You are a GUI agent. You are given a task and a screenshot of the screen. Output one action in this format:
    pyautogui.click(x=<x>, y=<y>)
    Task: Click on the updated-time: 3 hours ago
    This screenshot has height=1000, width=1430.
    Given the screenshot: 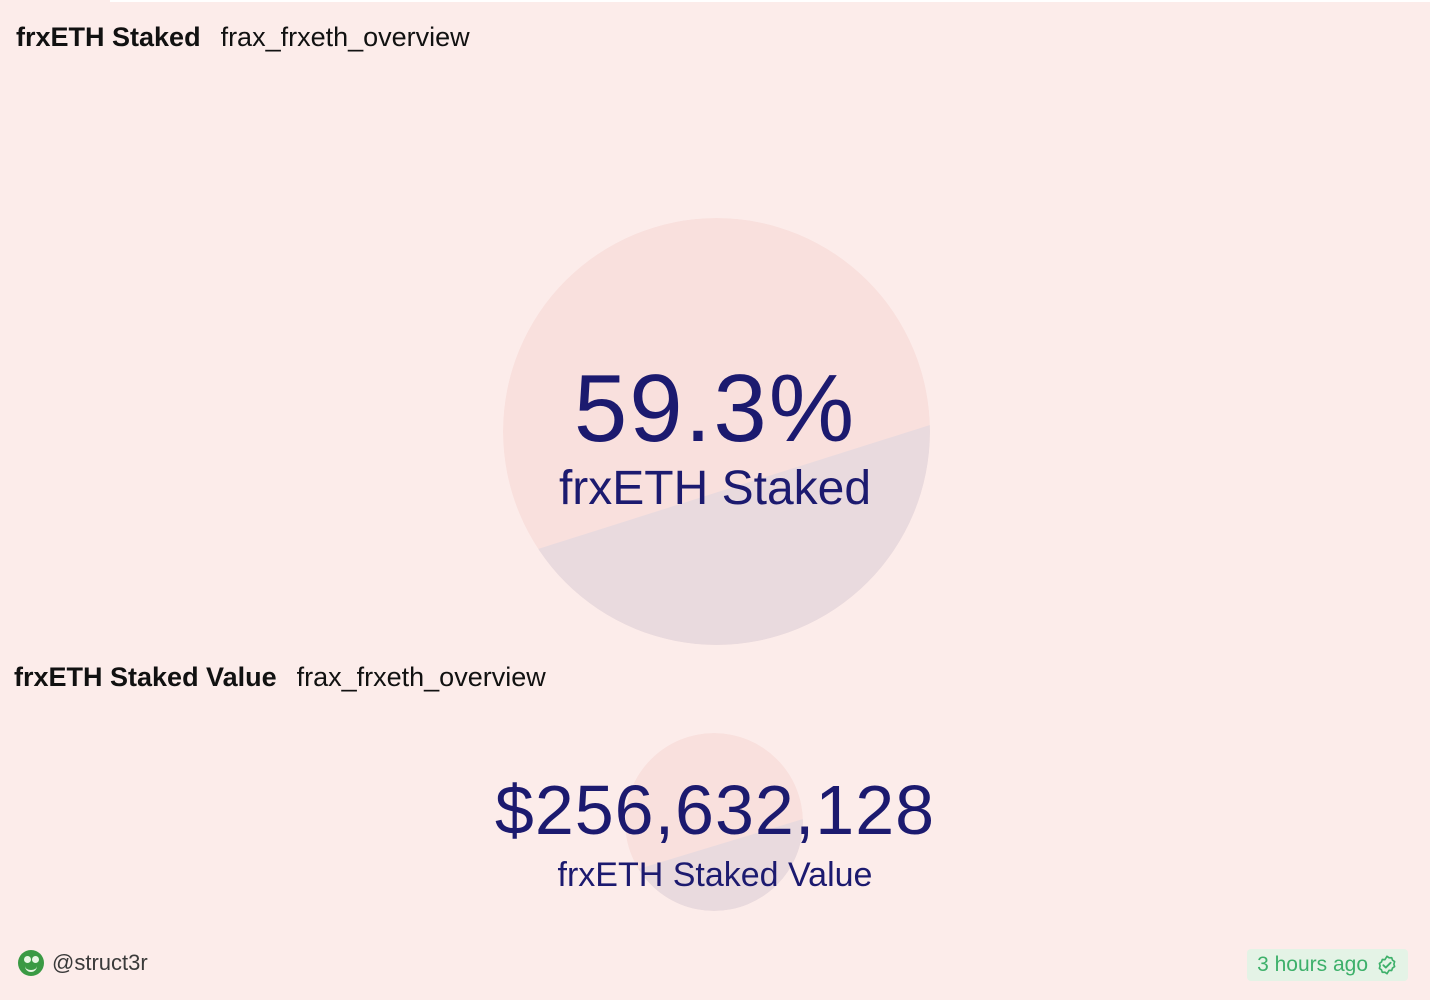 What is the action you would take?
    pyautogui.click(x=1312, y=964)
    